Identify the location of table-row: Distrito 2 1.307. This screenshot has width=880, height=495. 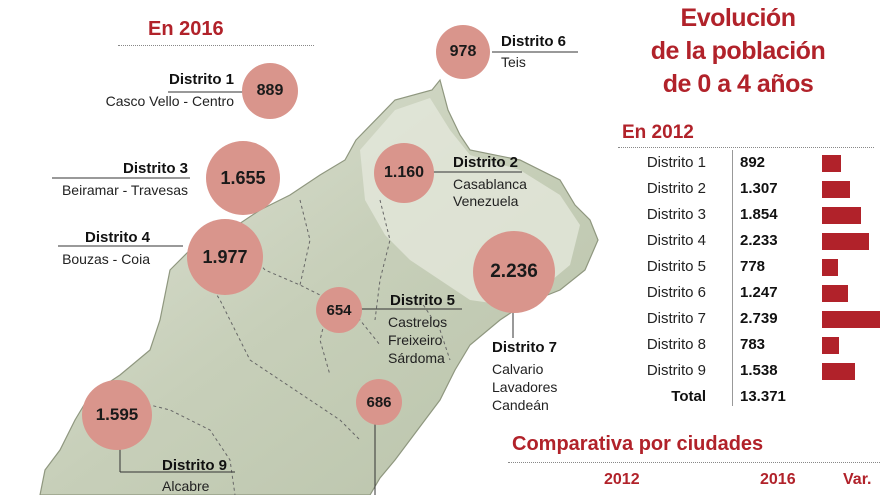
(740, 189).